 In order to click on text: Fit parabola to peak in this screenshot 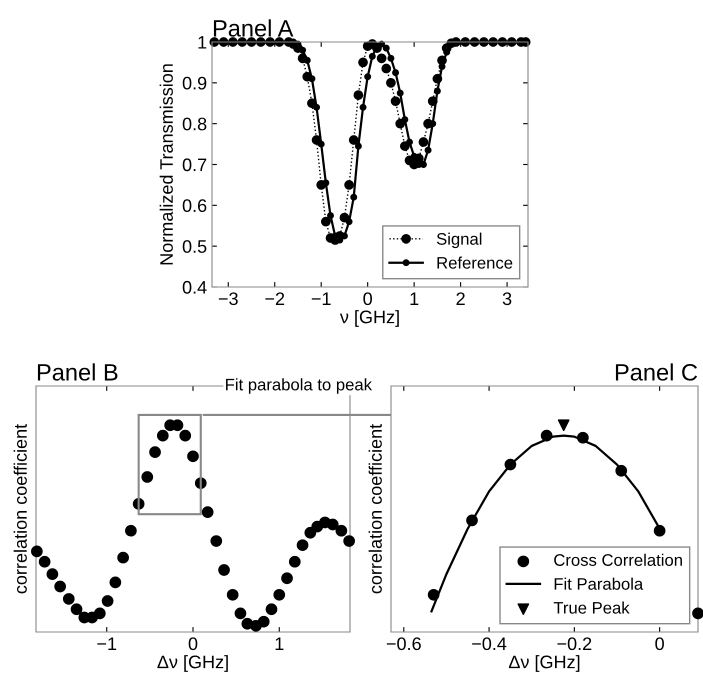, I will do `click(299, 386)`.